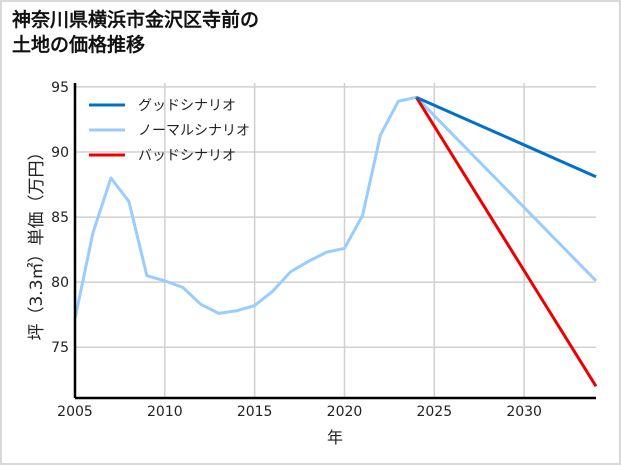 The width and height of the screenshot is (621, 465). Describe the element at coordinates (60, 88) in the screenshot. I see `y-tick-label: 95` at that location.